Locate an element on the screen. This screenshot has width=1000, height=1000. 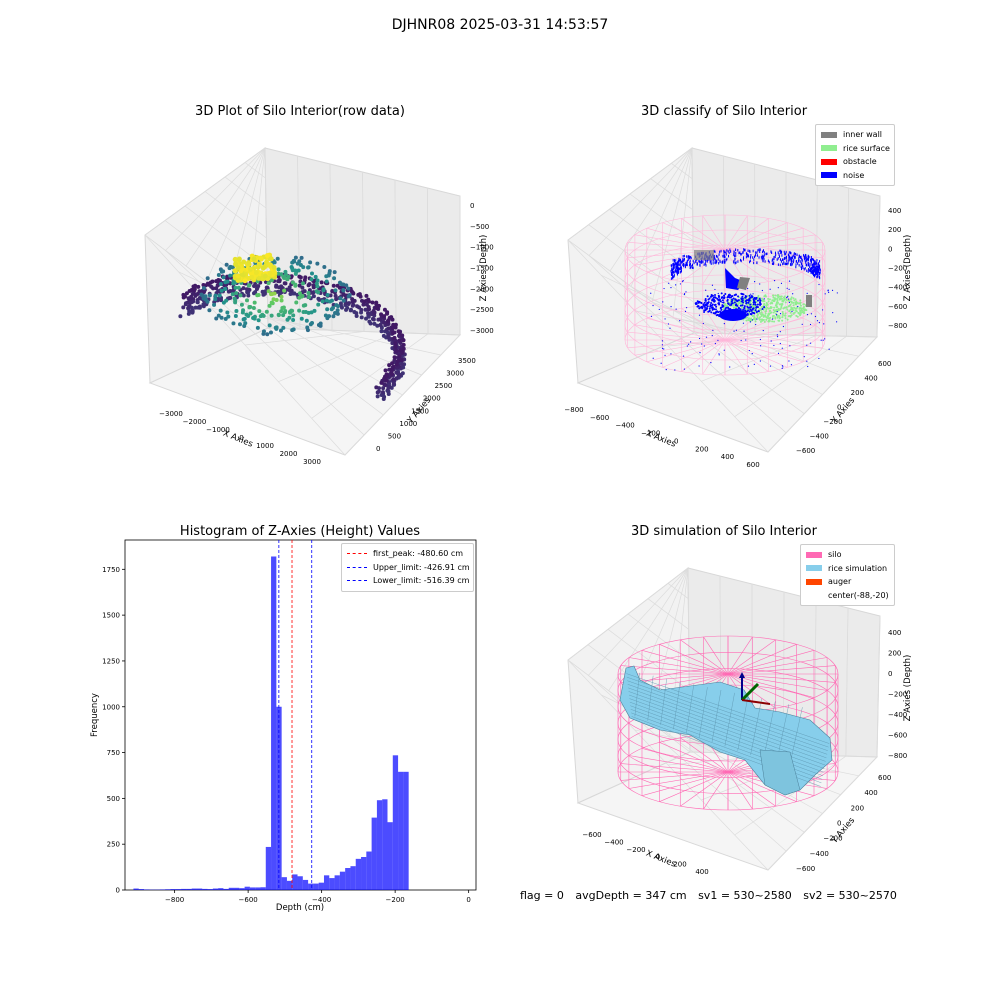
legend-label: silo is located at coordinates (835, 555).